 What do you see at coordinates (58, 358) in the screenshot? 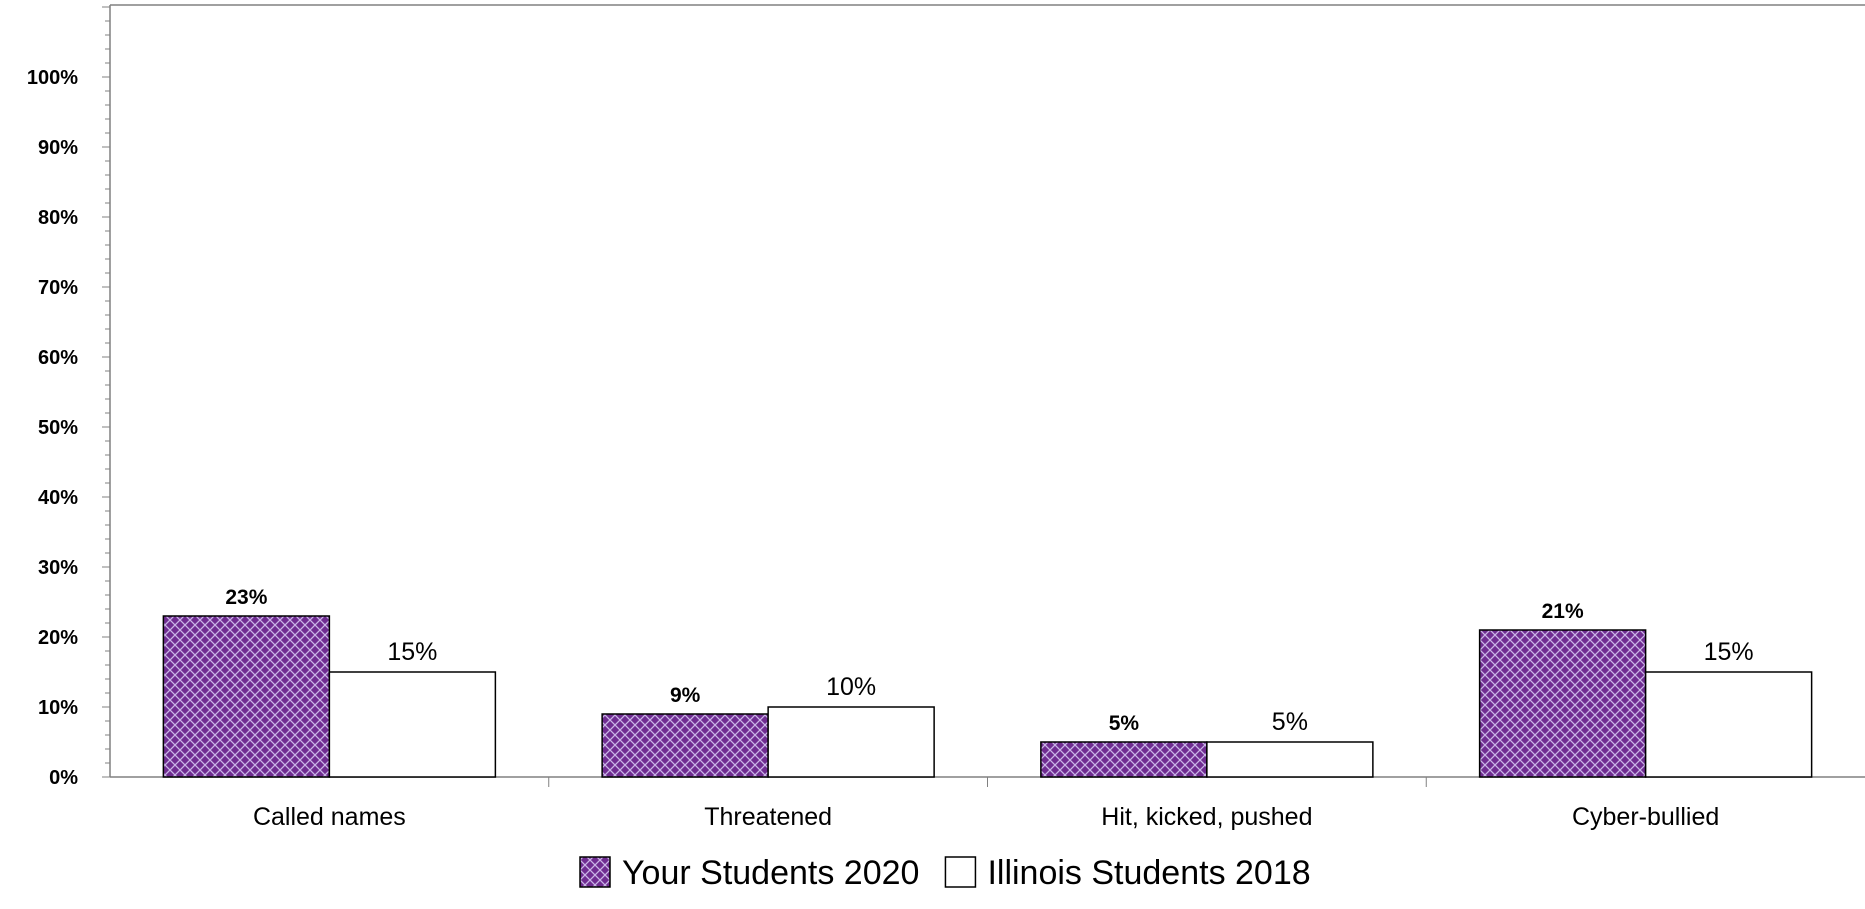
I see `y-tick-label: 60%` at bounding box center [58, 358].